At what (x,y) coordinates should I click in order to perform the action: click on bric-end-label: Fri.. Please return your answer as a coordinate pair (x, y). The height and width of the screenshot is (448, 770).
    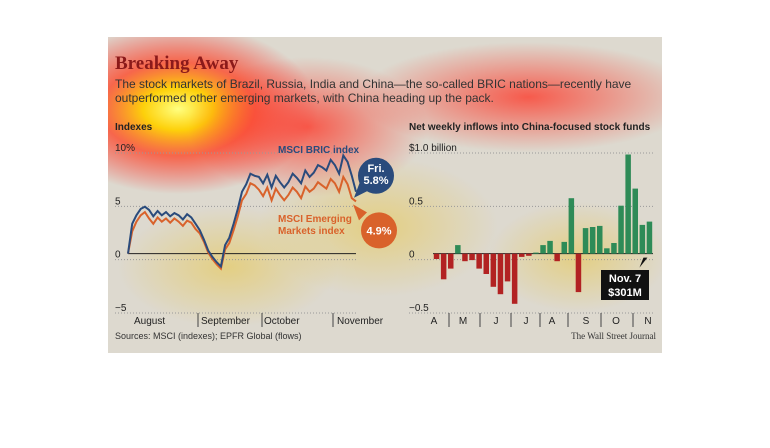
    Looking at the image, I should click on (375, 169).